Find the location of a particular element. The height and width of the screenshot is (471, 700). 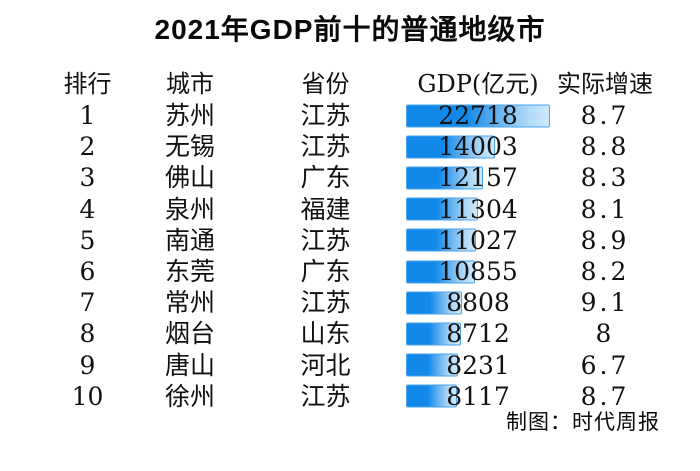

gdp-value: 11304 is located at coordinates (478, 209).